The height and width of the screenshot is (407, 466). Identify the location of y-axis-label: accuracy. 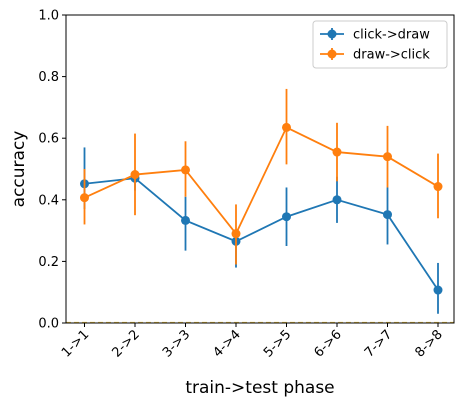
(19, 169).